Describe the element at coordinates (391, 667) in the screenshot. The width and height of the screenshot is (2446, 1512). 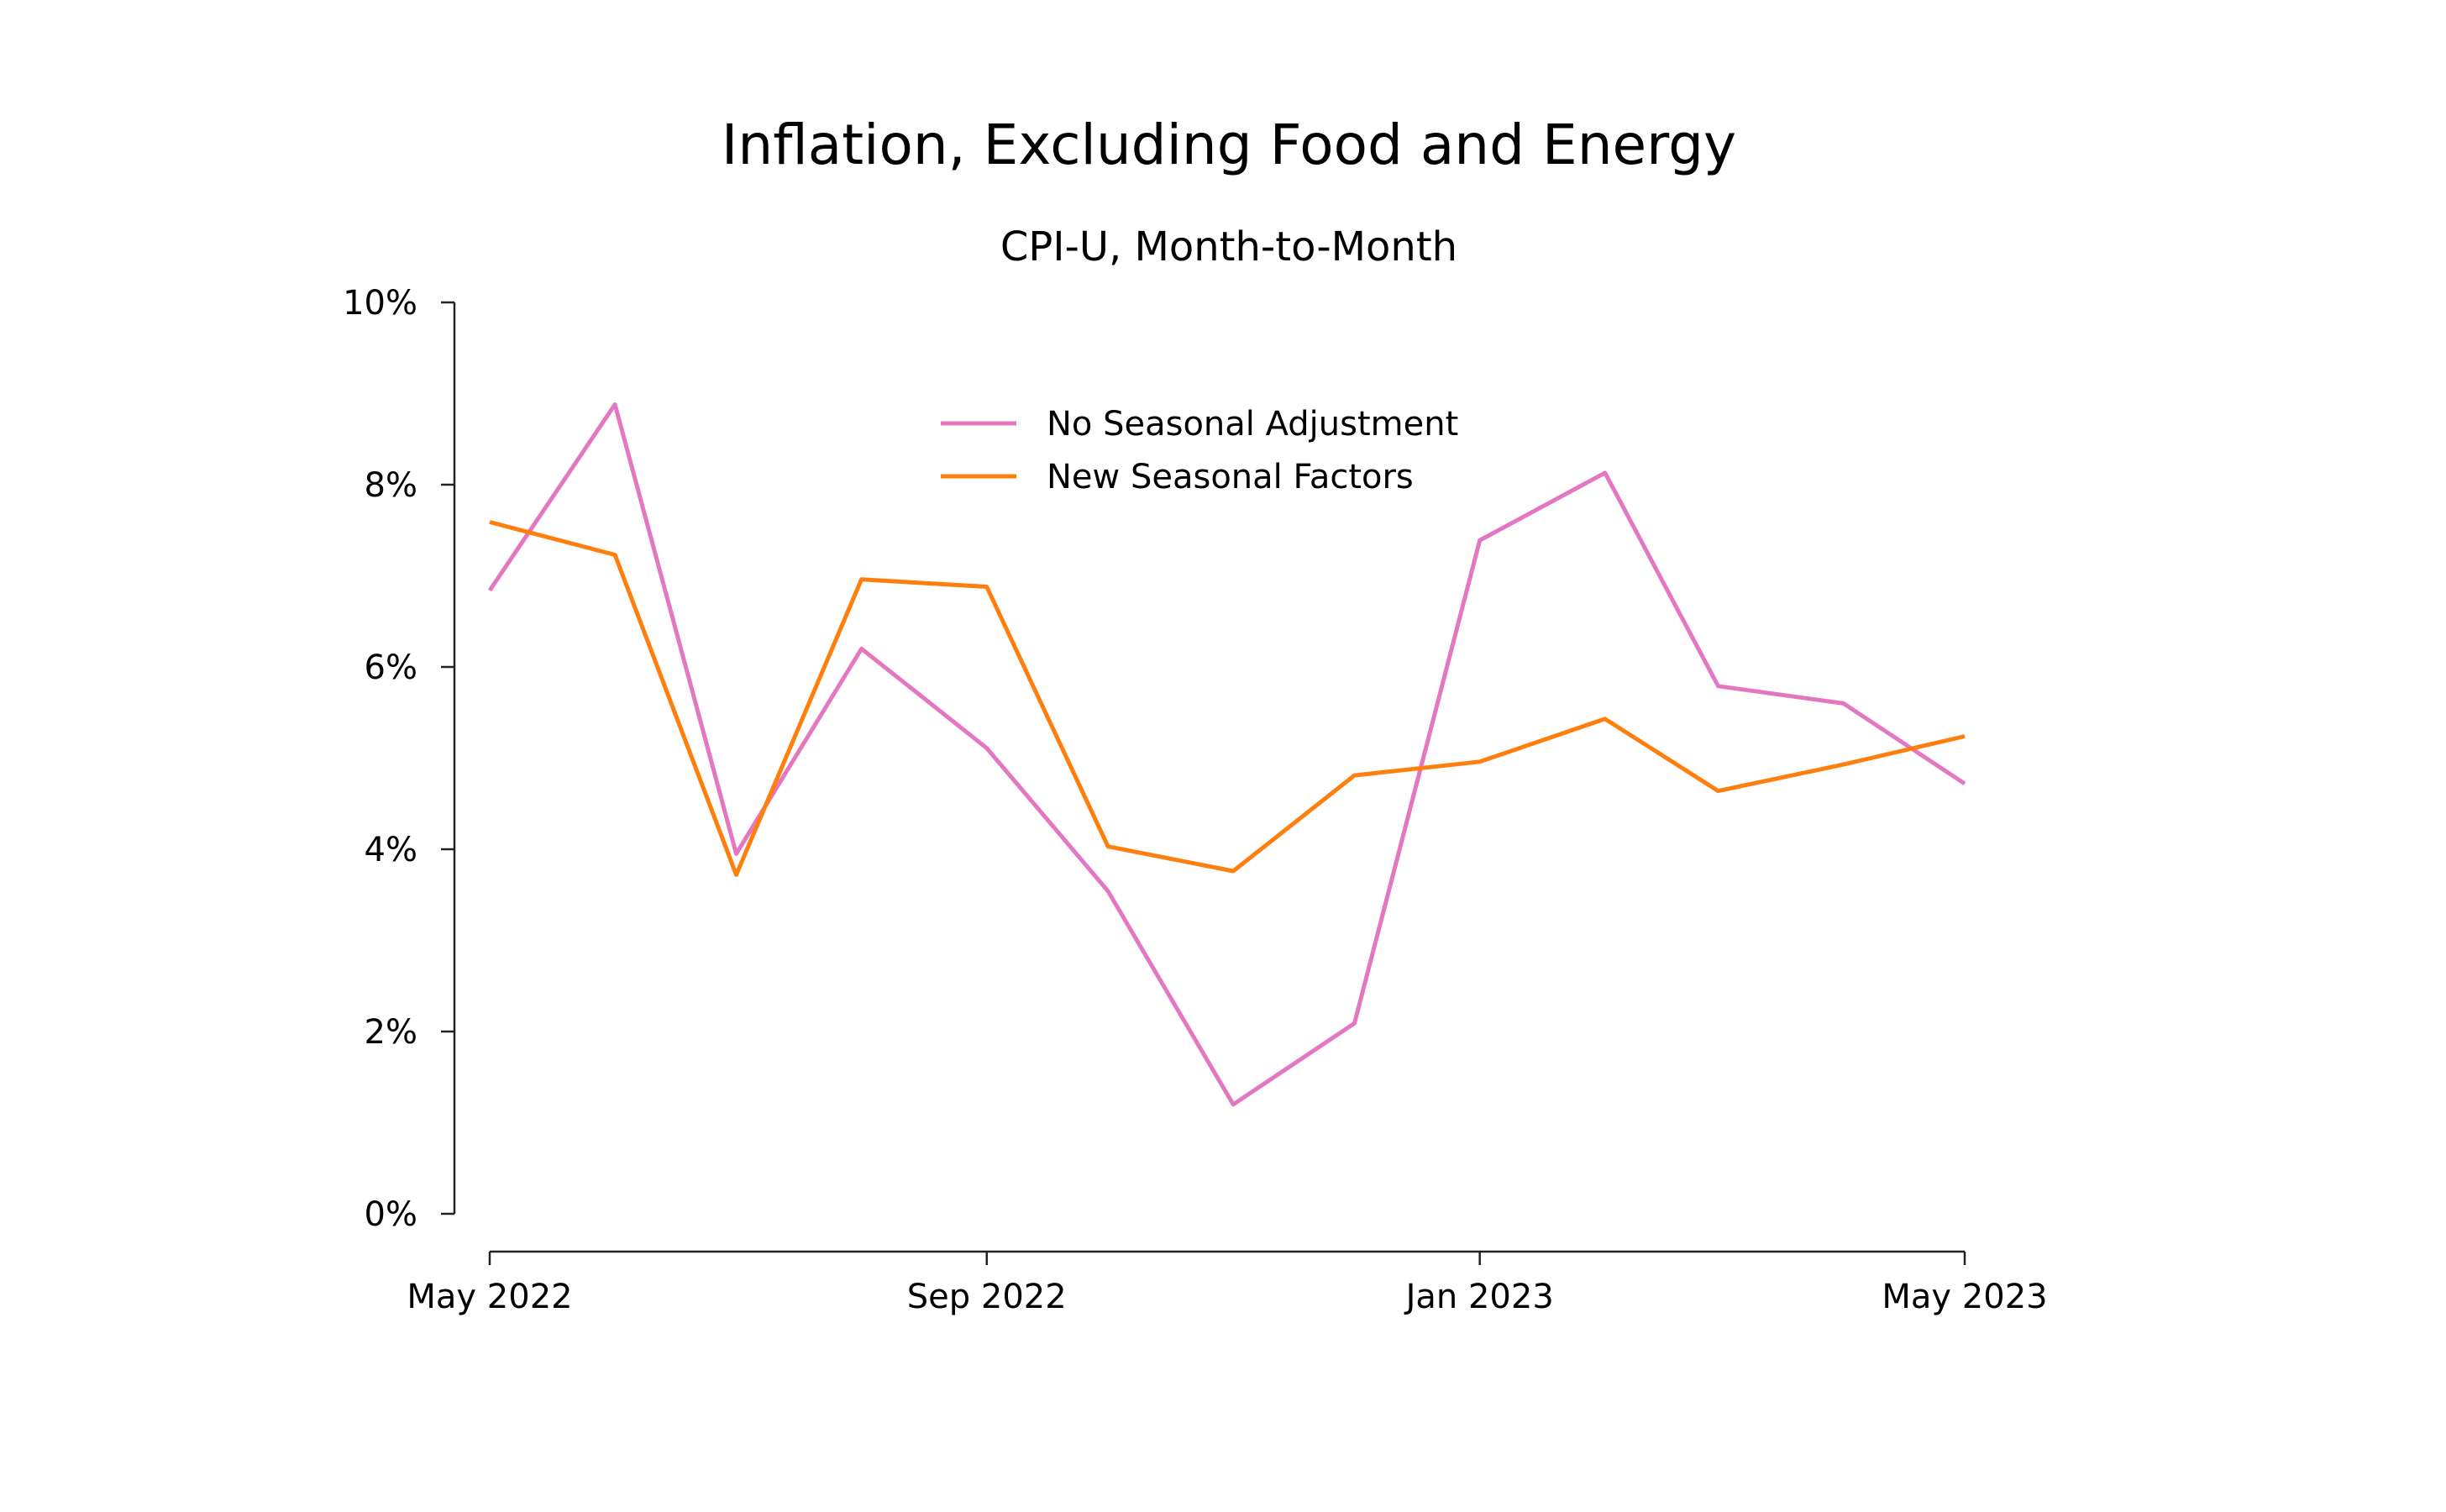
I see `y-tick-label: 6%` at that location.